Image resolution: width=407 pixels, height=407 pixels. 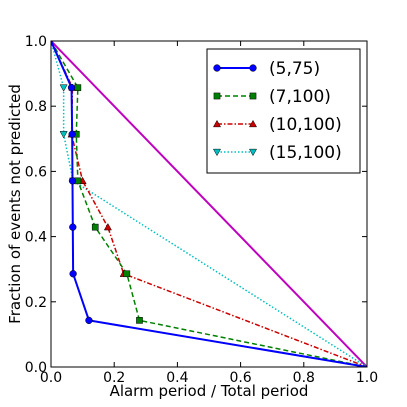 I want to click on x-tick-label: 0.6, so click(x=240, y=378).